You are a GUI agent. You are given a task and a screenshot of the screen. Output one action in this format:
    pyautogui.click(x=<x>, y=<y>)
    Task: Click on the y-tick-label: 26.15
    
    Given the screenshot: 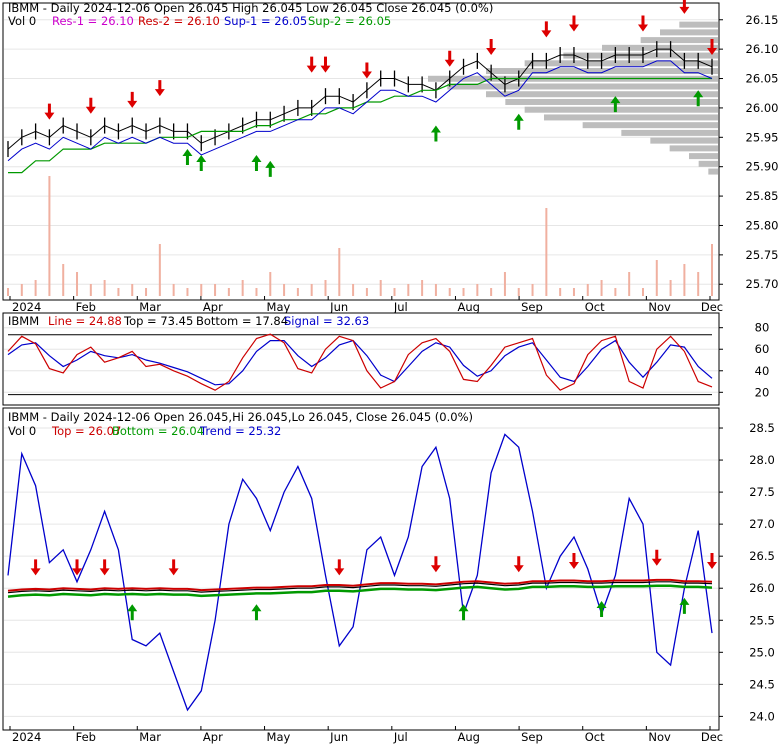 What is the action you would take?
    pyautogui.click(x=762, y=20)
    